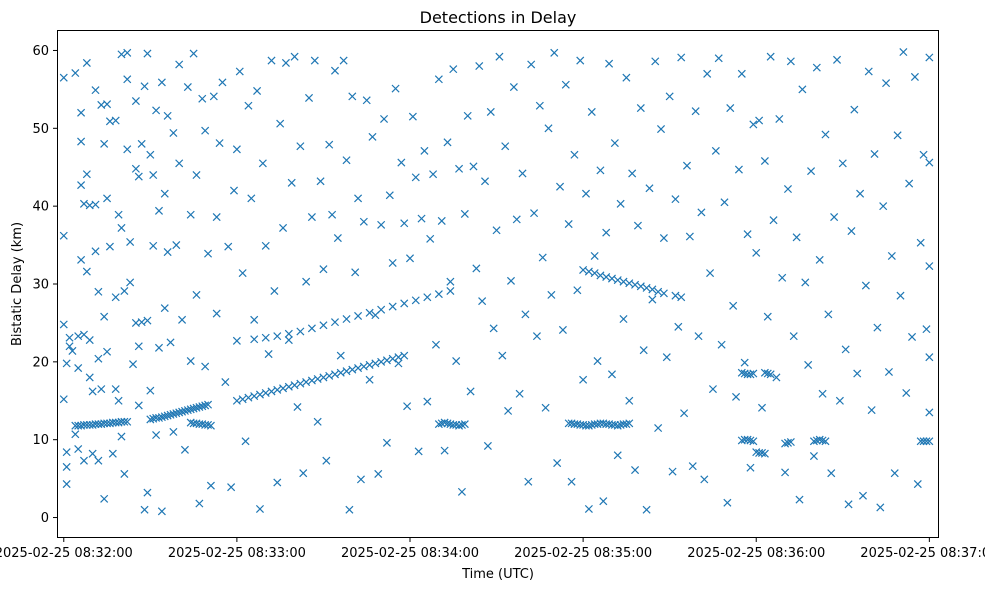  I want to click on y-tick-label: 60, so click(40, 51).